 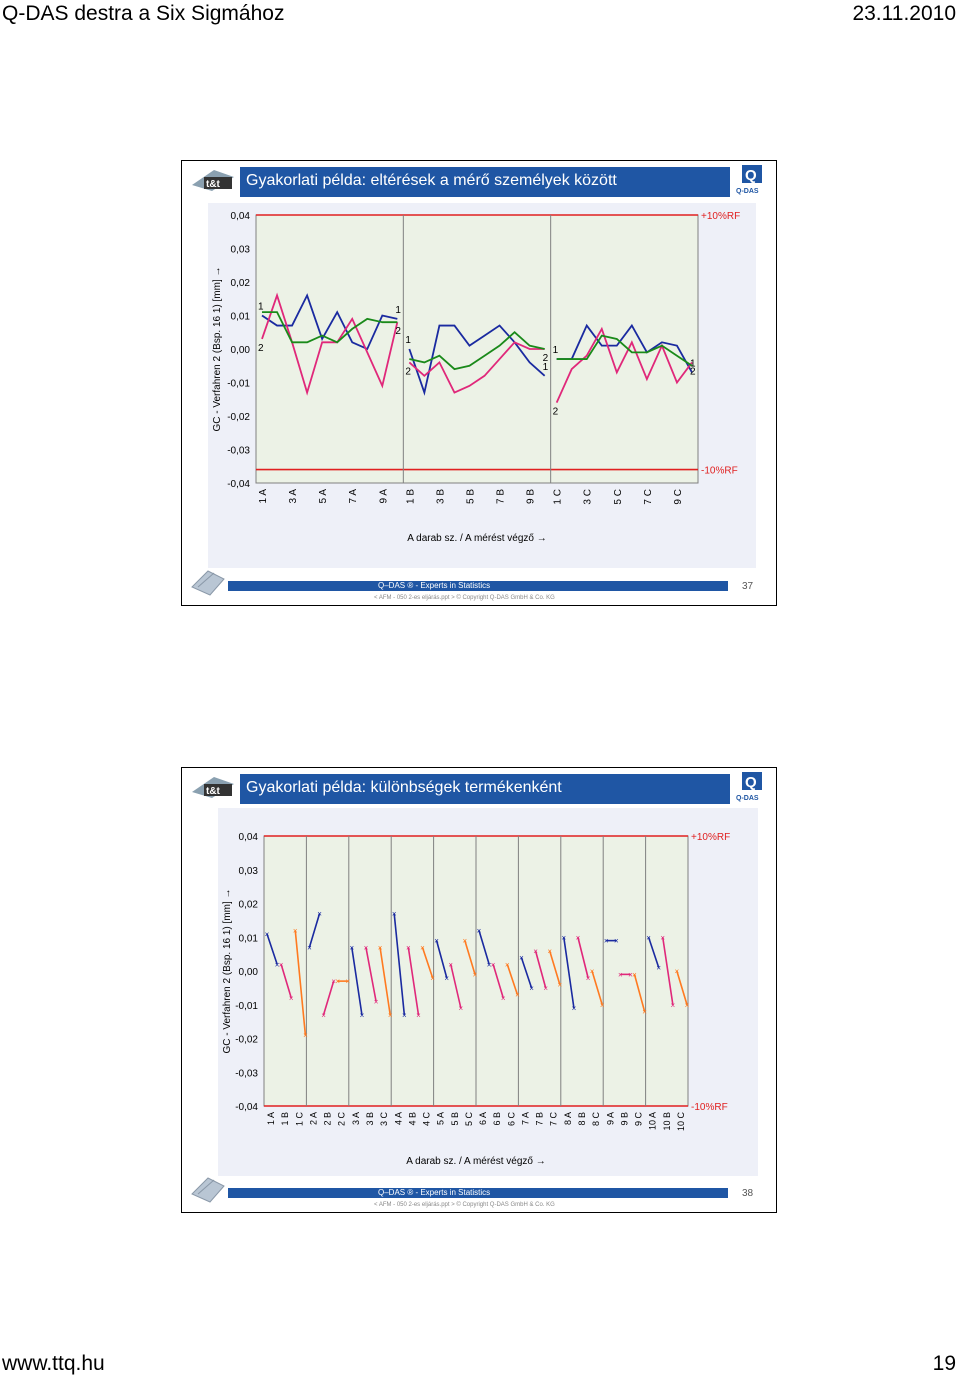 I want to click on x-tick-label: 7 C, so click(x=648, y=497).